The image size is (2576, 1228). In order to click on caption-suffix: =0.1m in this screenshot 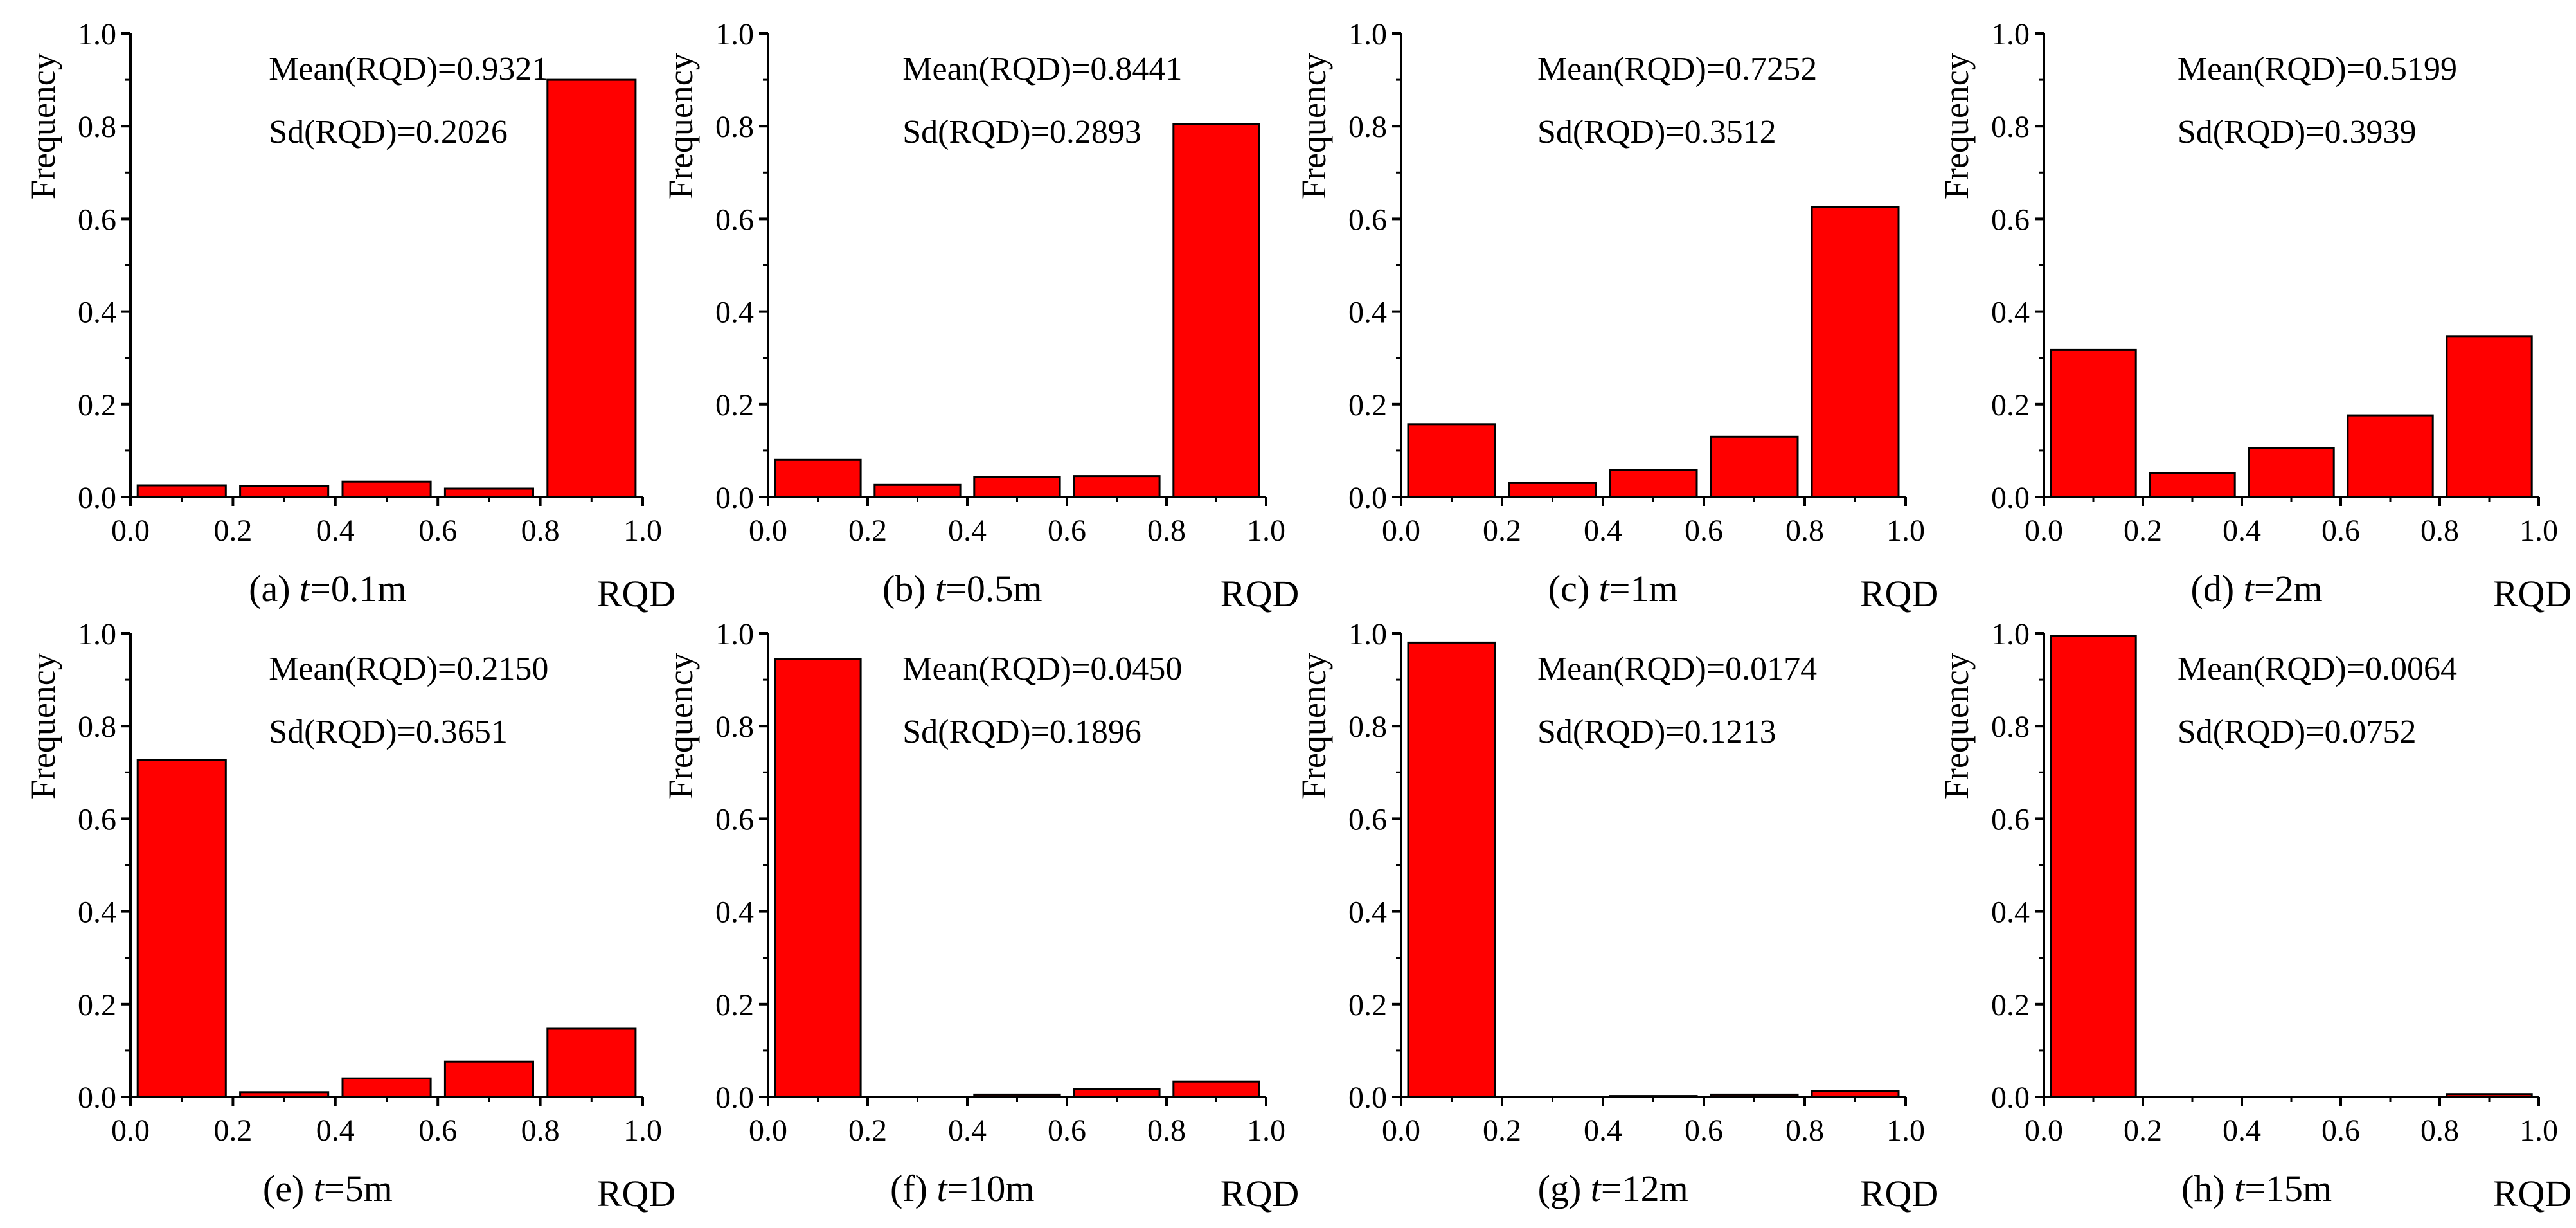, I will do `click(358, 588)`.